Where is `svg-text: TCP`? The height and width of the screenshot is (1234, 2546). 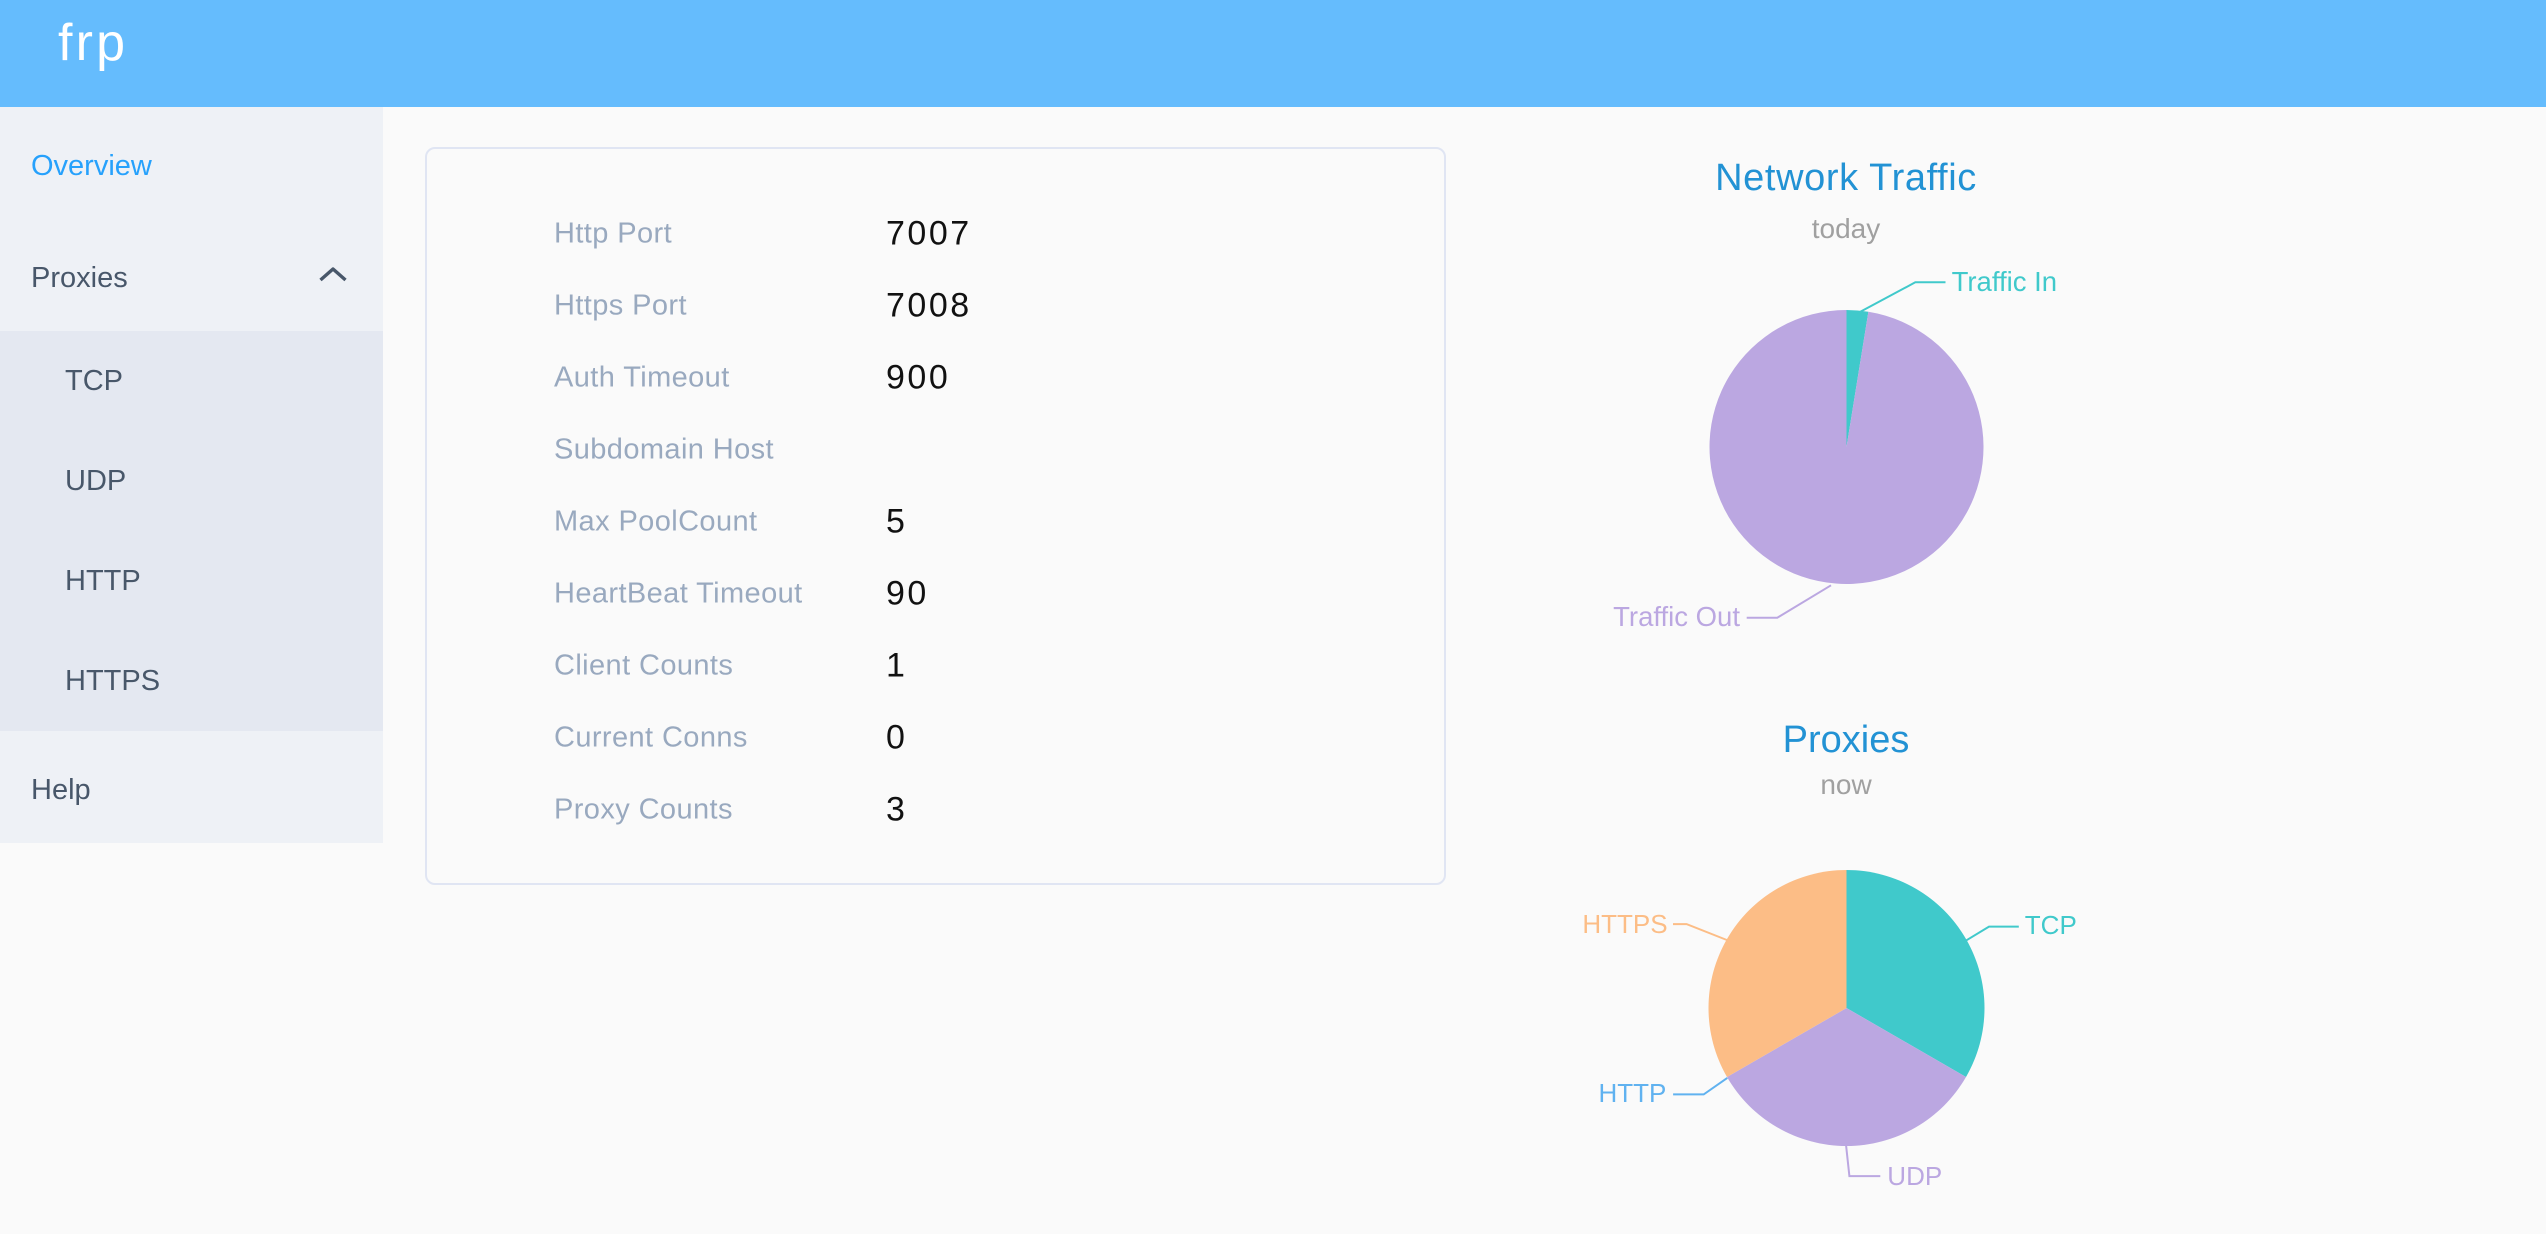 svg-text: TCP is located at coordinates (2051, 925).